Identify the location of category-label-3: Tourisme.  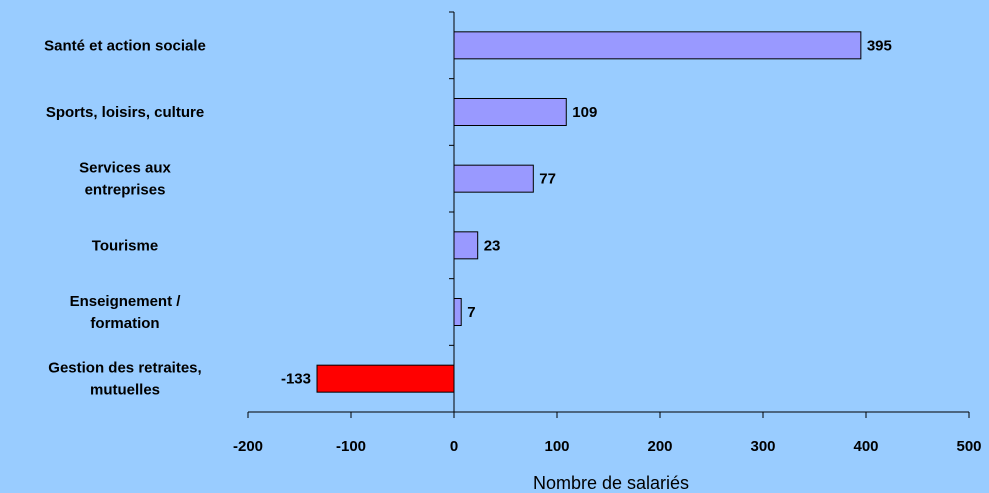
(125, 245).